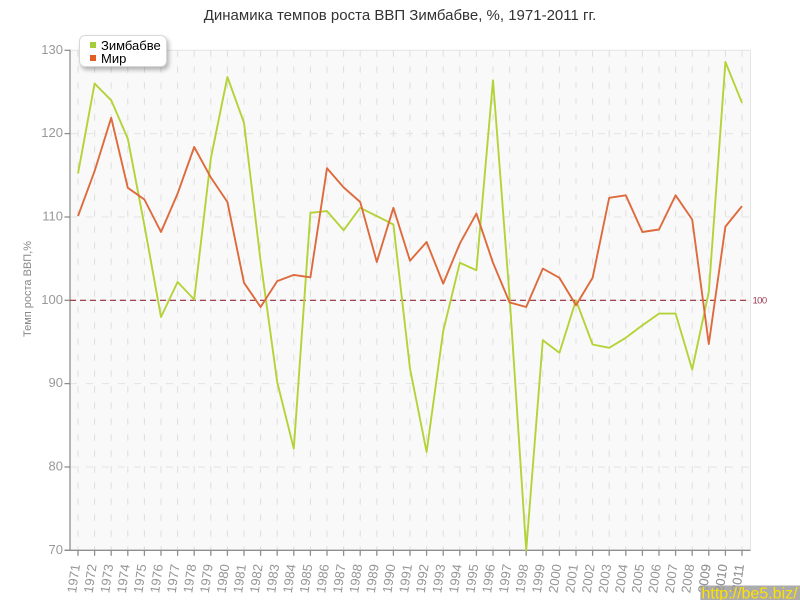  I want to click on svg-text: 1996, so click(488, 578).